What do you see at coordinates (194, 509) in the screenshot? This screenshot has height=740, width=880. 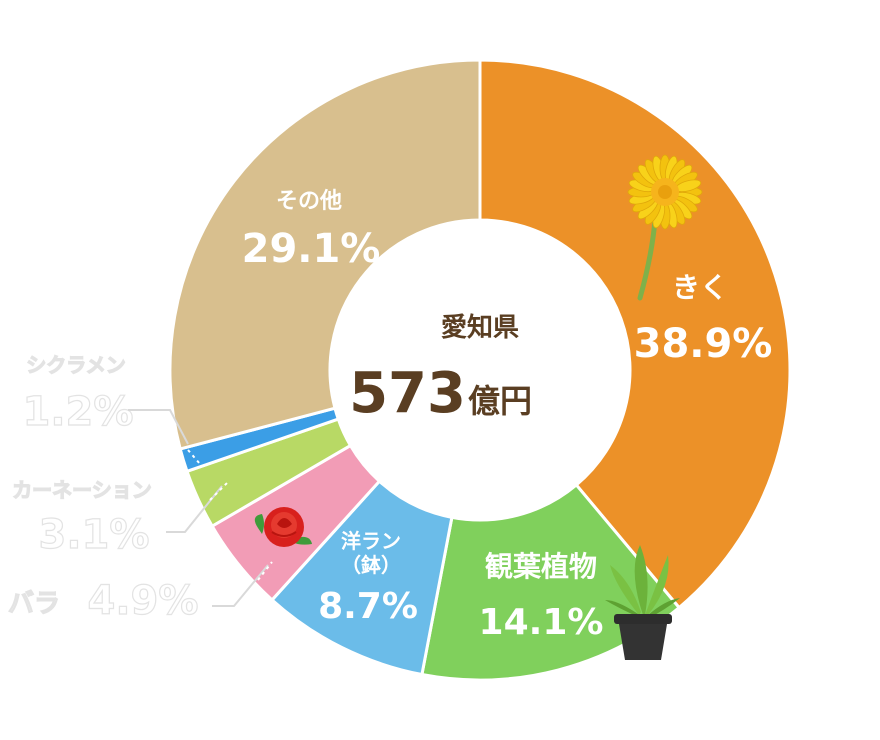 I see `leader-line-carnation` at bounding box center [194, 509].